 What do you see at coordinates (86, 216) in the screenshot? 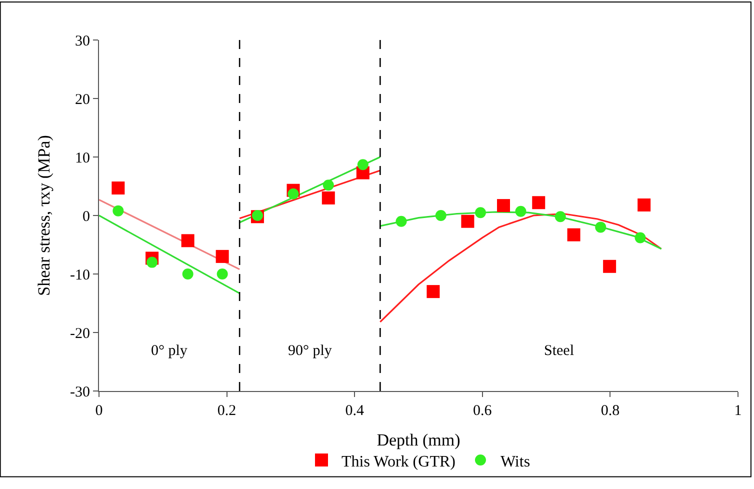
I see `y-tick-label: 0` at bounding box center [86, 216].